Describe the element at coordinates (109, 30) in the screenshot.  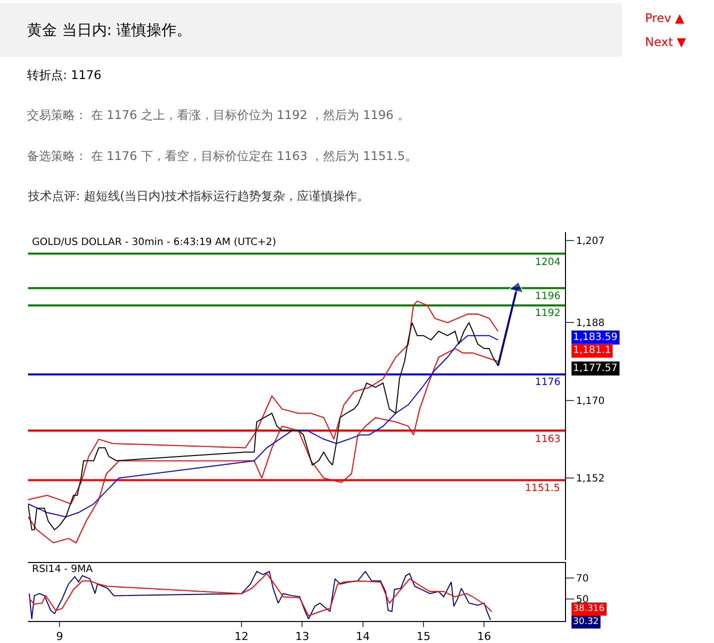
I see `chart-title: 黄金 当日内: 谨慎操作。` at that location.